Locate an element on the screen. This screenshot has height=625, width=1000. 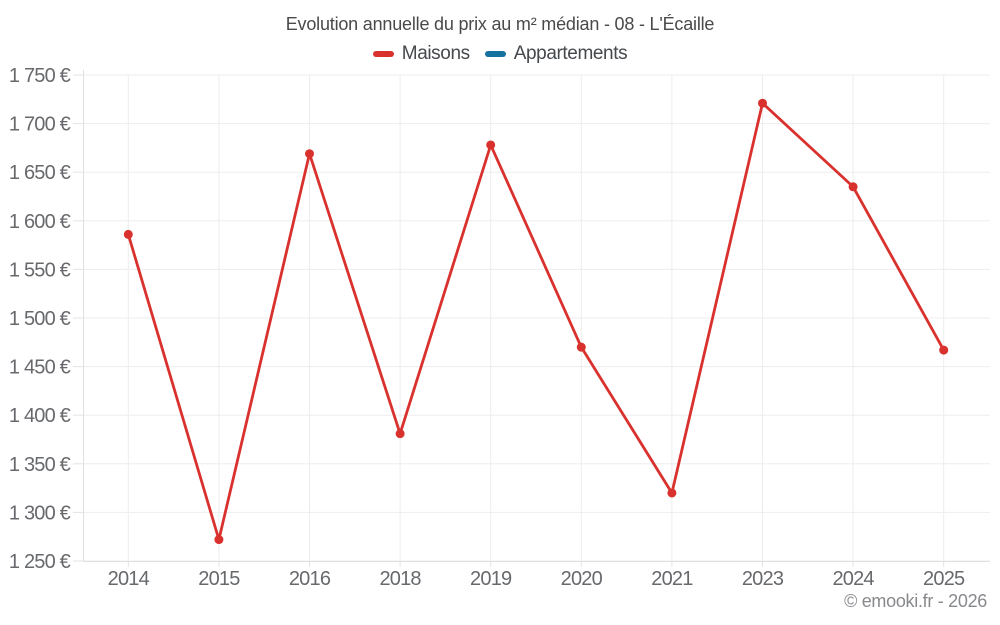
x-tick-label: 2024 is located at coordinates (853, 579).